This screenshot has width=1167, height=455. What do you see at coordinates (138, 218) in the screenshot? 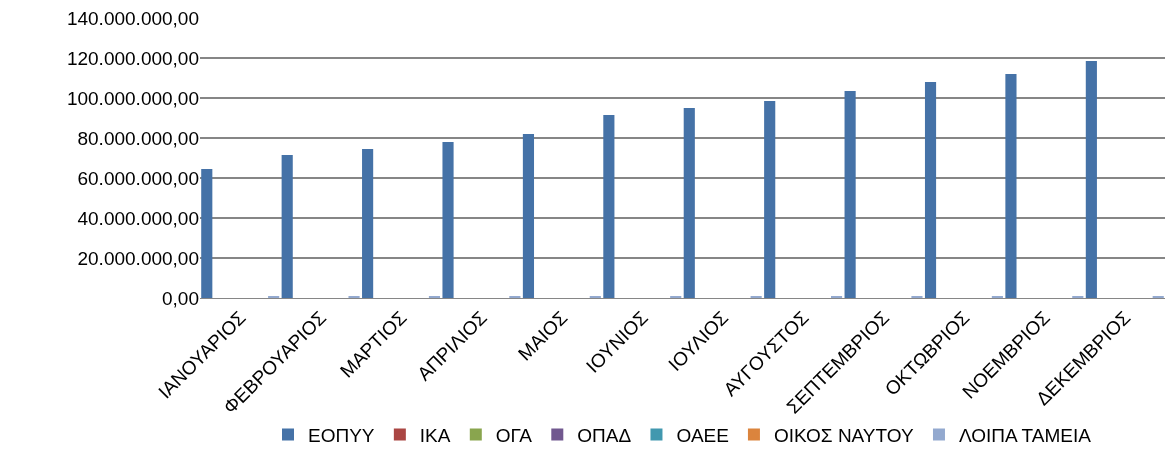
I see `y-tick-label: 40.000.000,00` at bounding box center [138, 218].